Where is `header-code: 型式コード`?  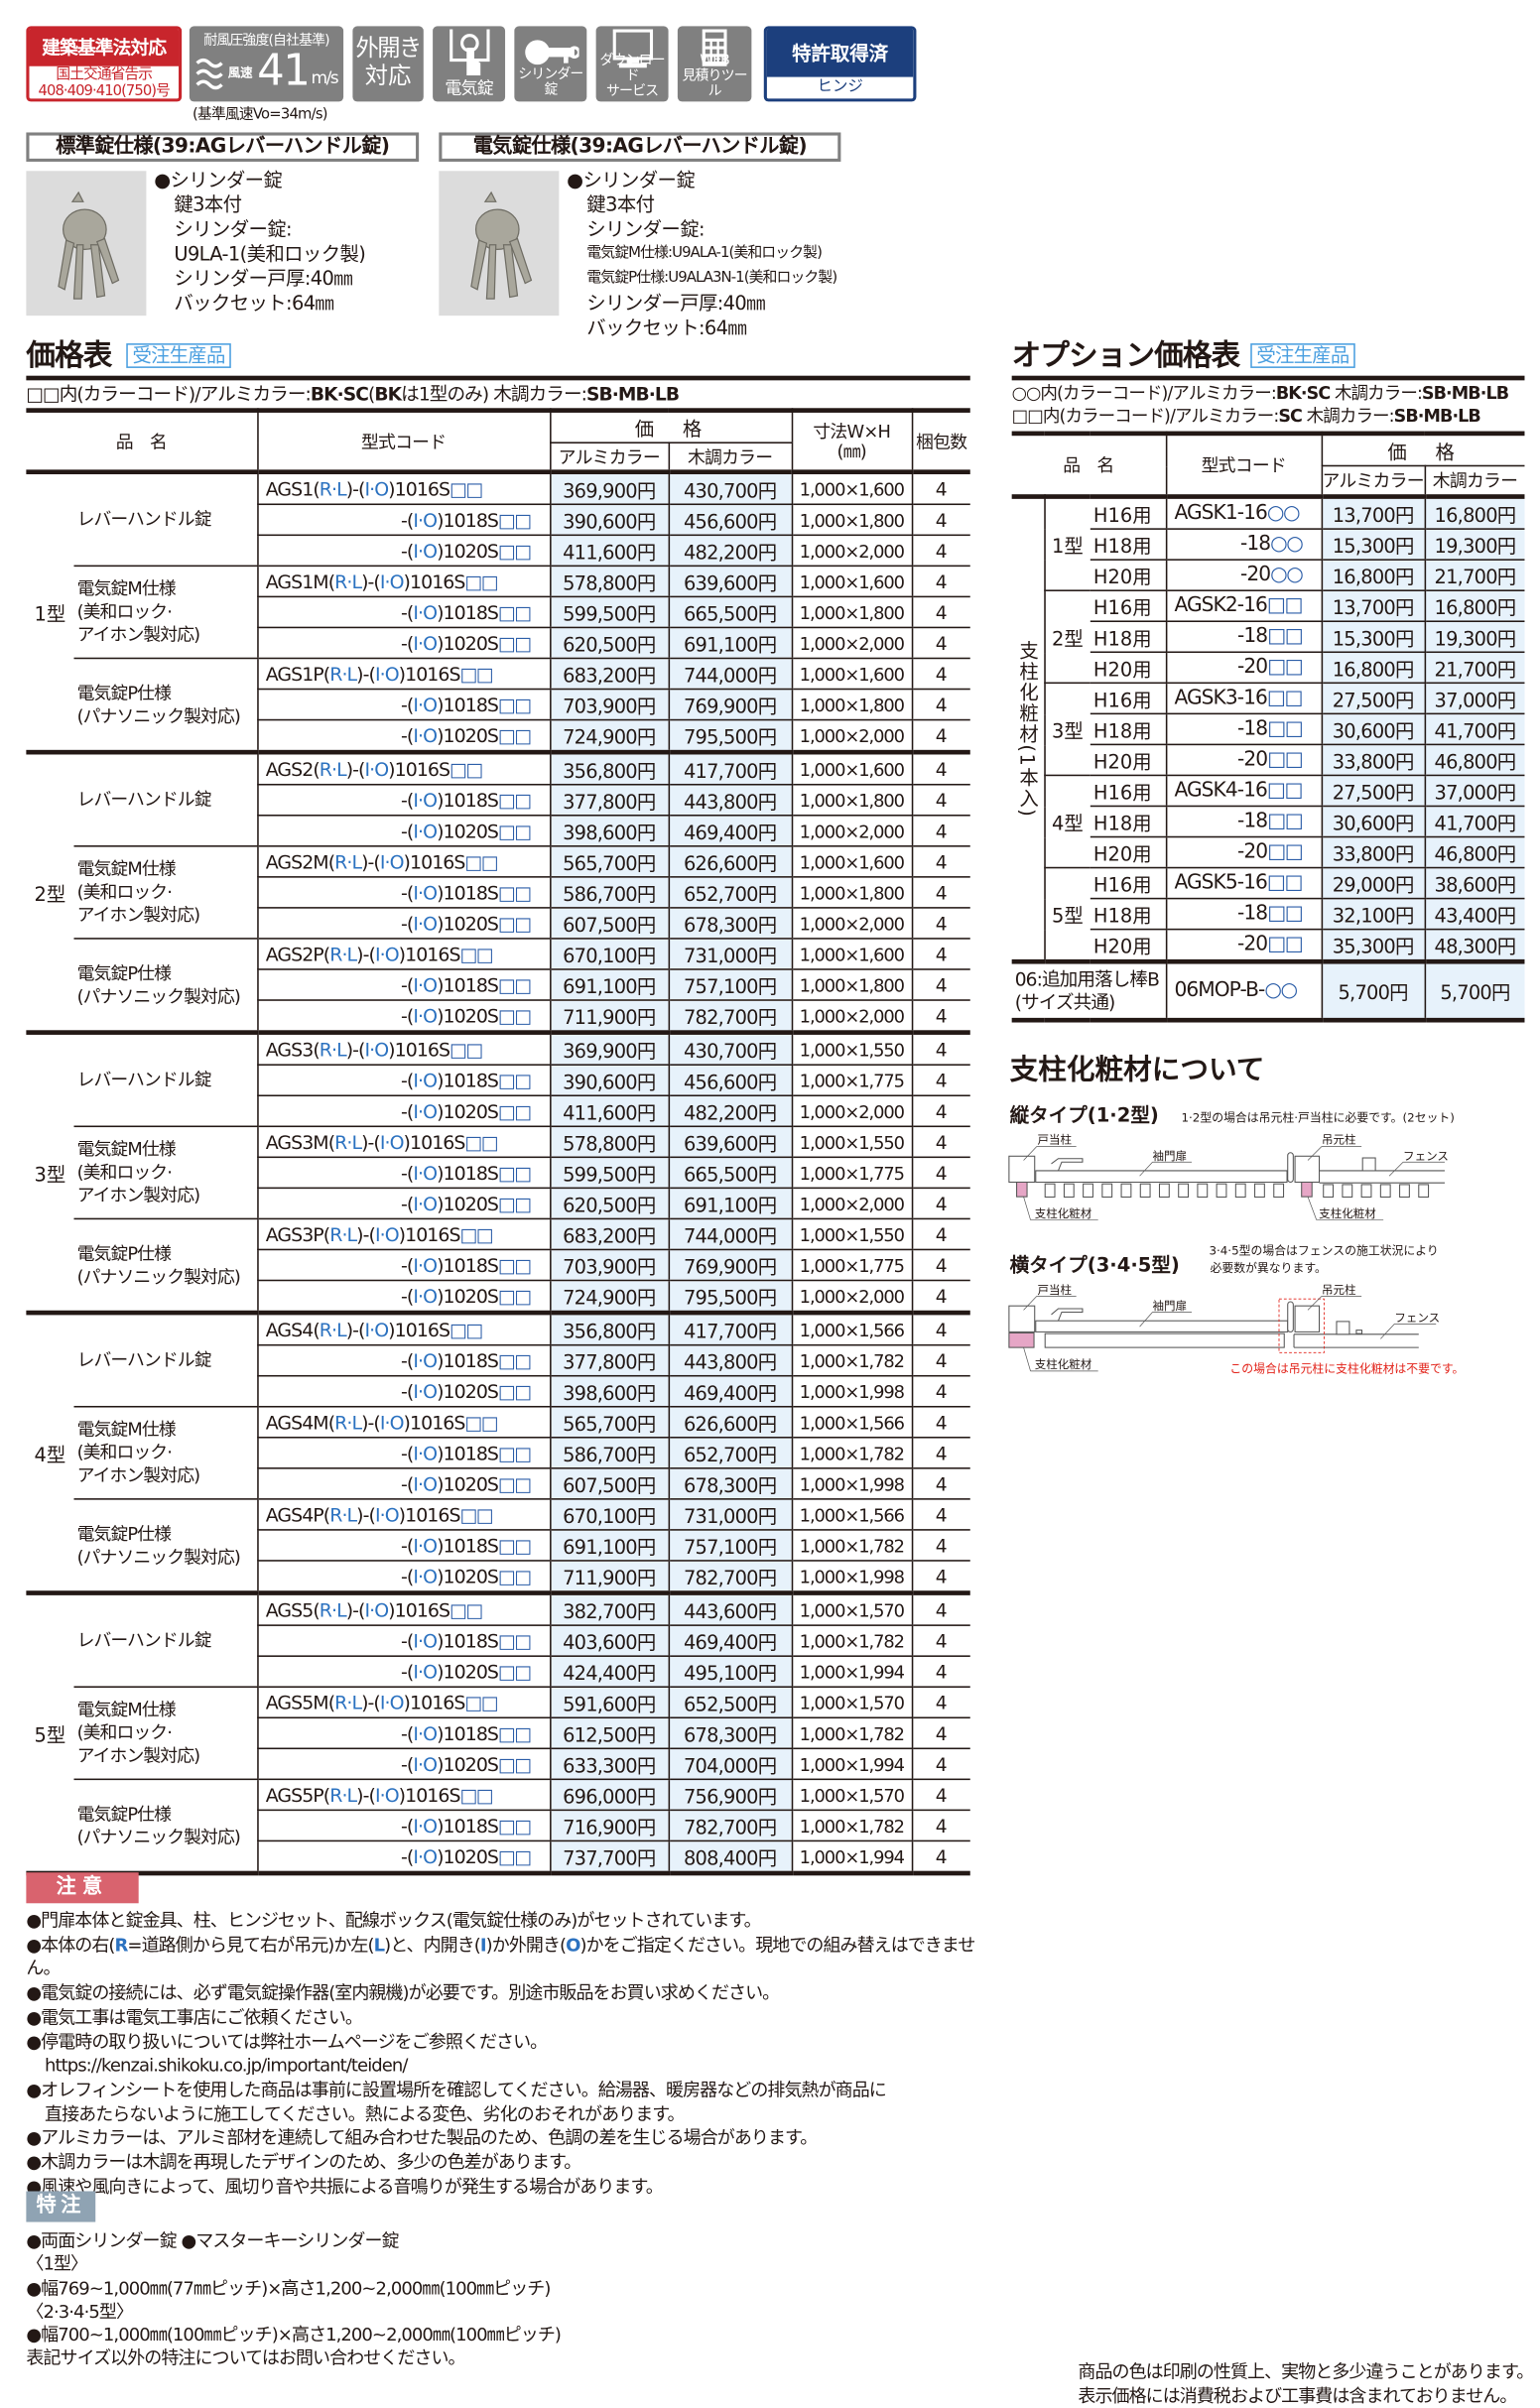 header-code: 型式コード is located at coordinates (403, 442).